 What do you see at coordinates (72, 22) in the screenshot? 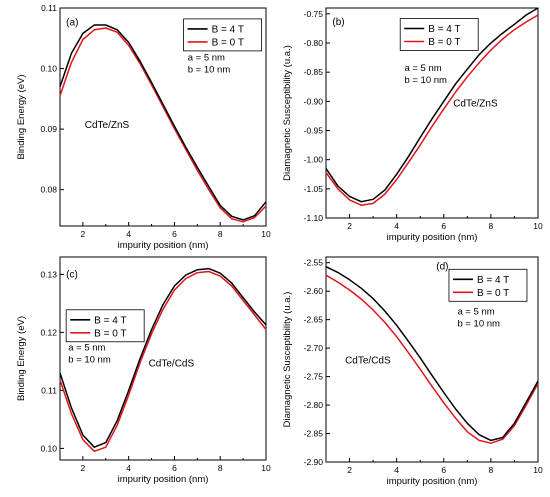
I see `panel-label: (a)` at bounding box center [72, 22].